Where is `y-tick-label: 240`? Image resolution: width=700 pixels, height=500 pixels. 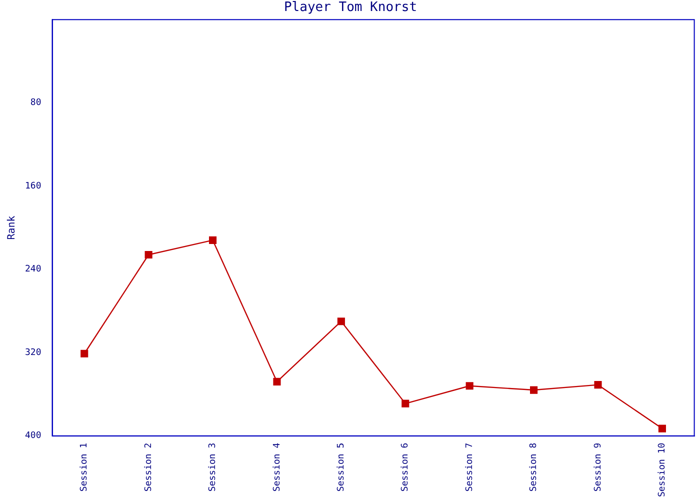 y-tick-label: 240 is located at coordinates (33, 269).